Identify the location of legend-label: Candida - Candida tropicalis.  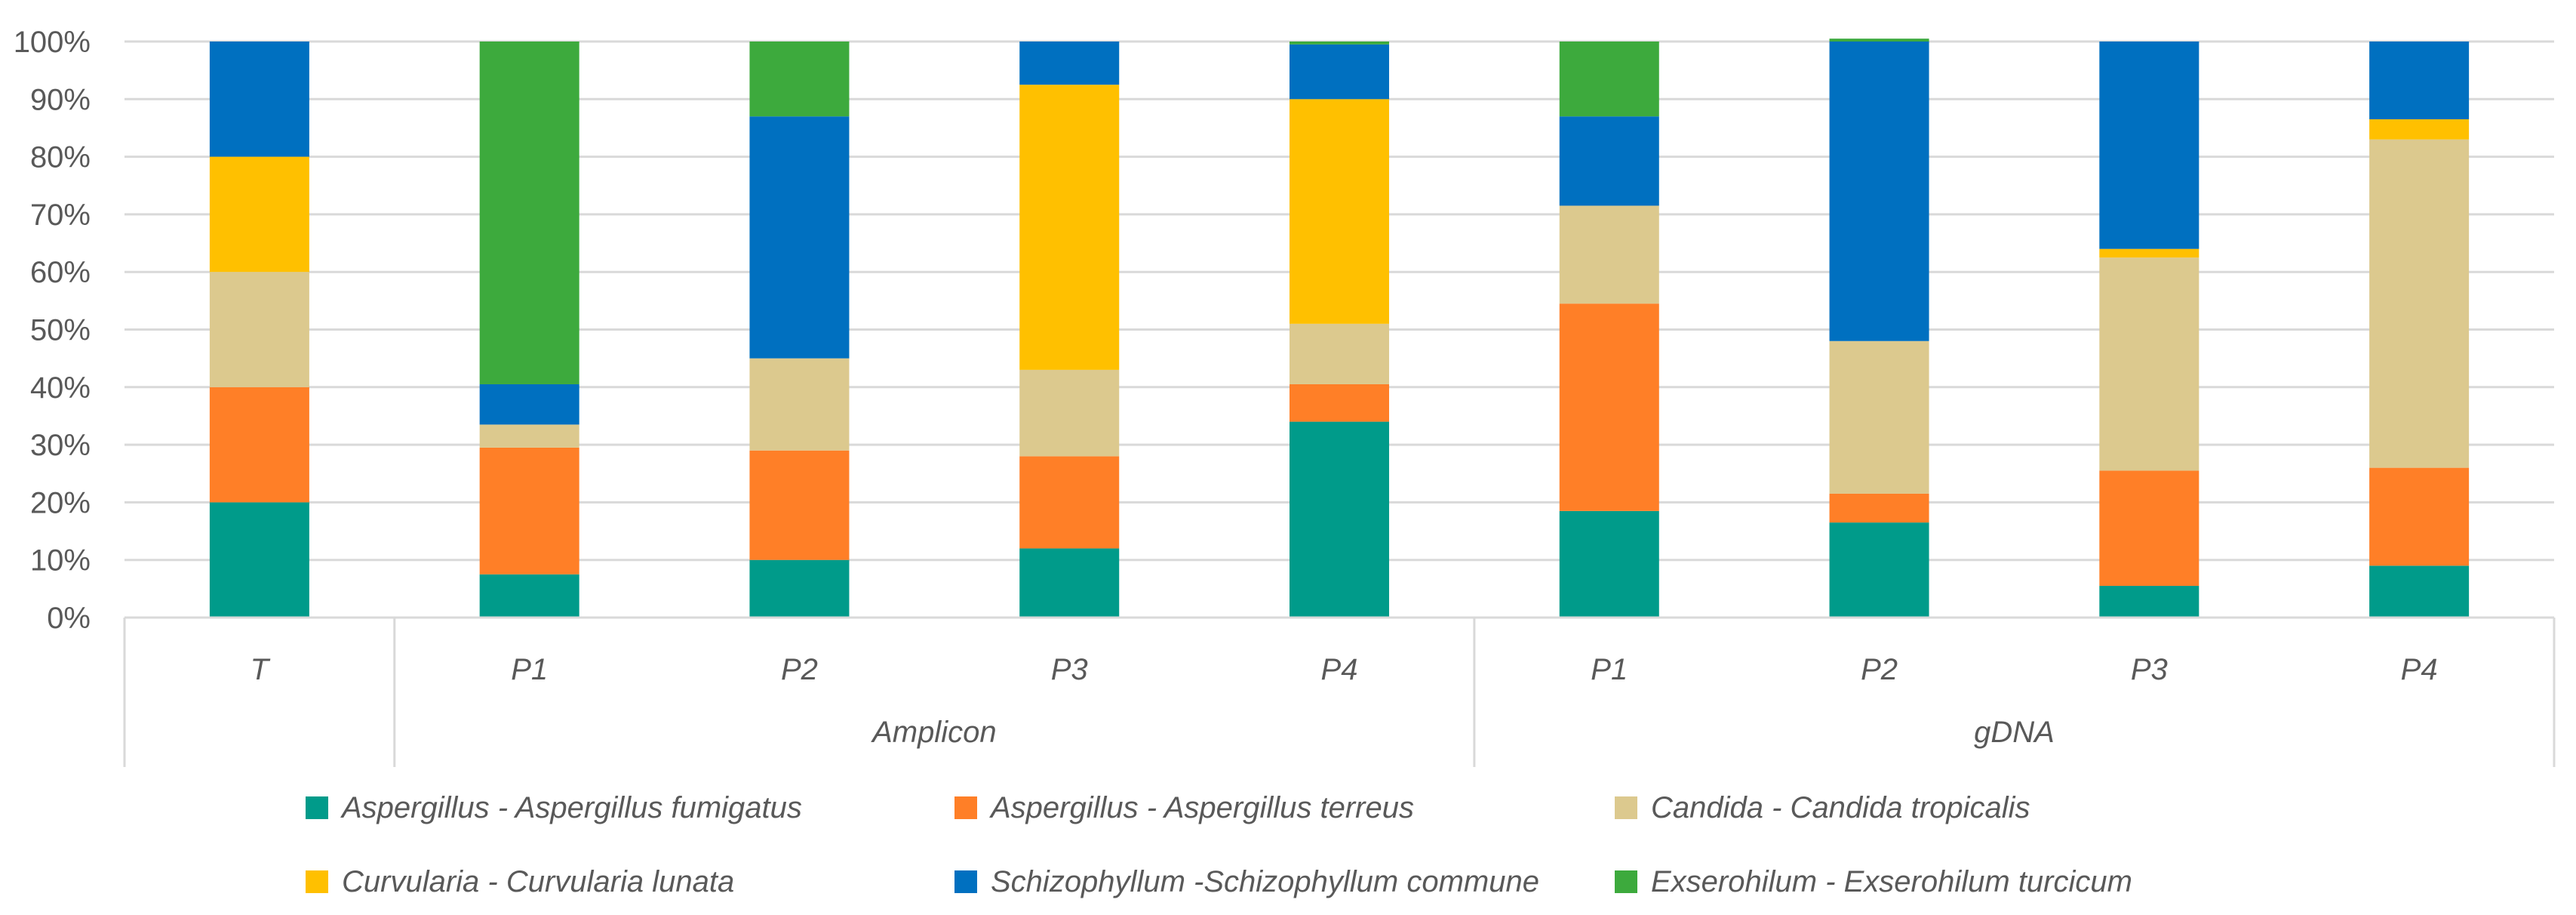
(1840, 807).